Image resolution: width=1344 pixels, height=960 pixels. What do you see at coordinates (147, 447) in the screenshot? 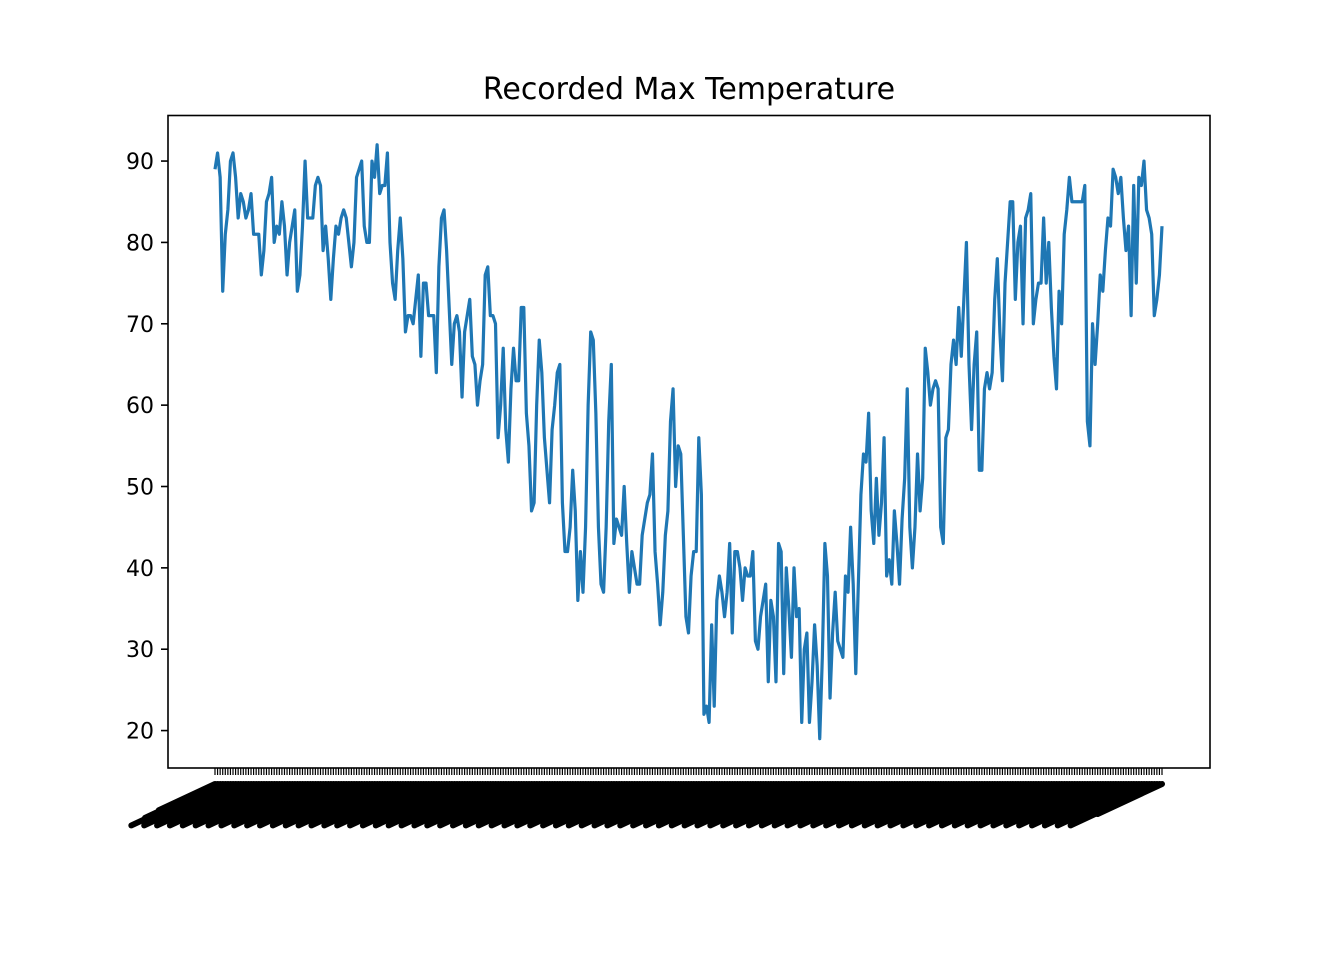
I see `y-axis-ticks: 20 30 40 50 60 70 80 90` at bounding box center [147, 447].